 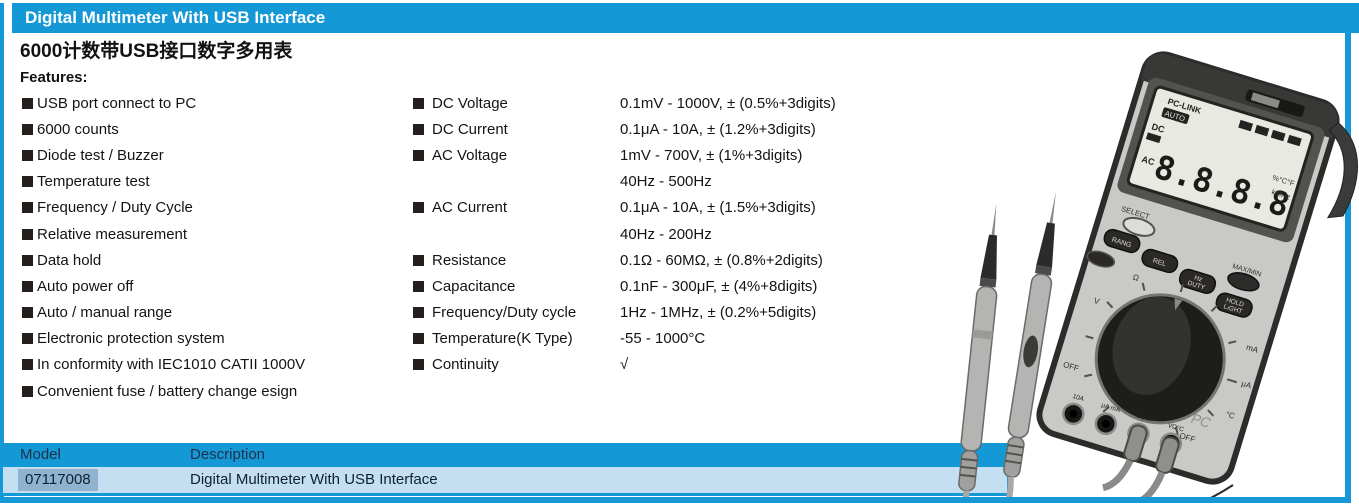 What do you see at coordinates (1167, 455) in the screenshot?
I see `banana-plug` at bounding box center [1167, 455].